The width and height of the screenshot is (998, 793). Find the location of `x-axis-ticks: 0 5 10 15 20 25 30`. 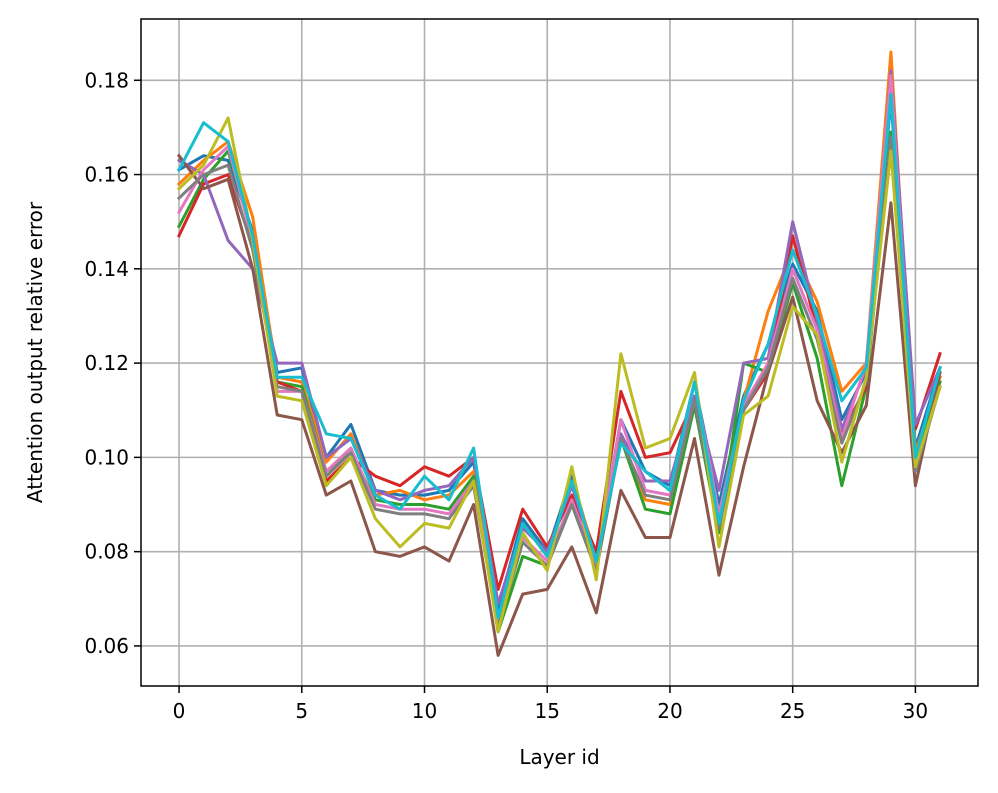

x-axis-ticks: 0 5 10 15 20 25 30 is located at coordinates (550, 704).